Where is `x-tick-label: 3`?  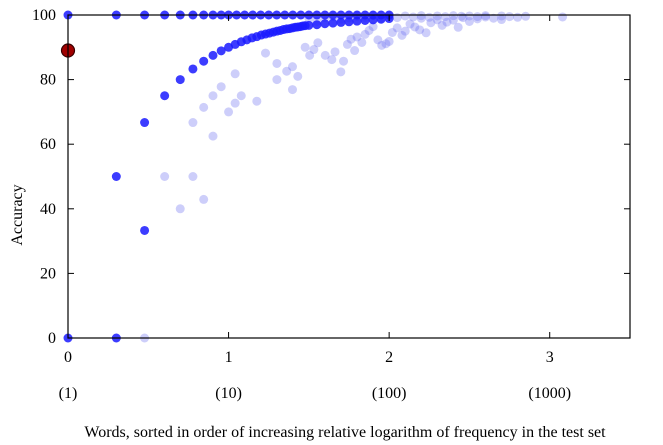 x-tick-label: 3 is located at coordinates (550, 357).